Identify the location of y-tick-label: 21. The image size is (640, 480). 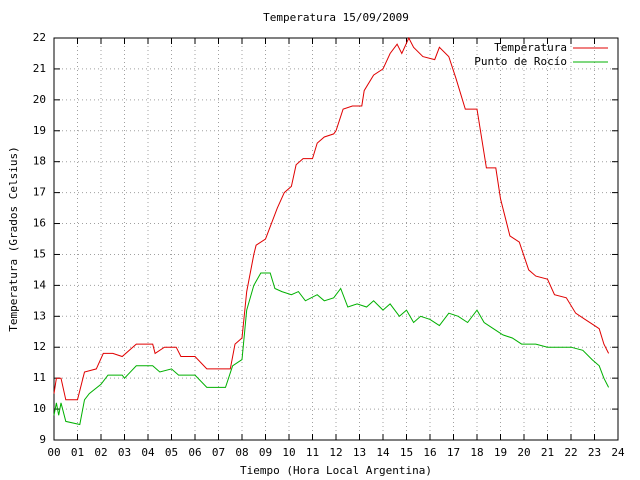
(39, 68).